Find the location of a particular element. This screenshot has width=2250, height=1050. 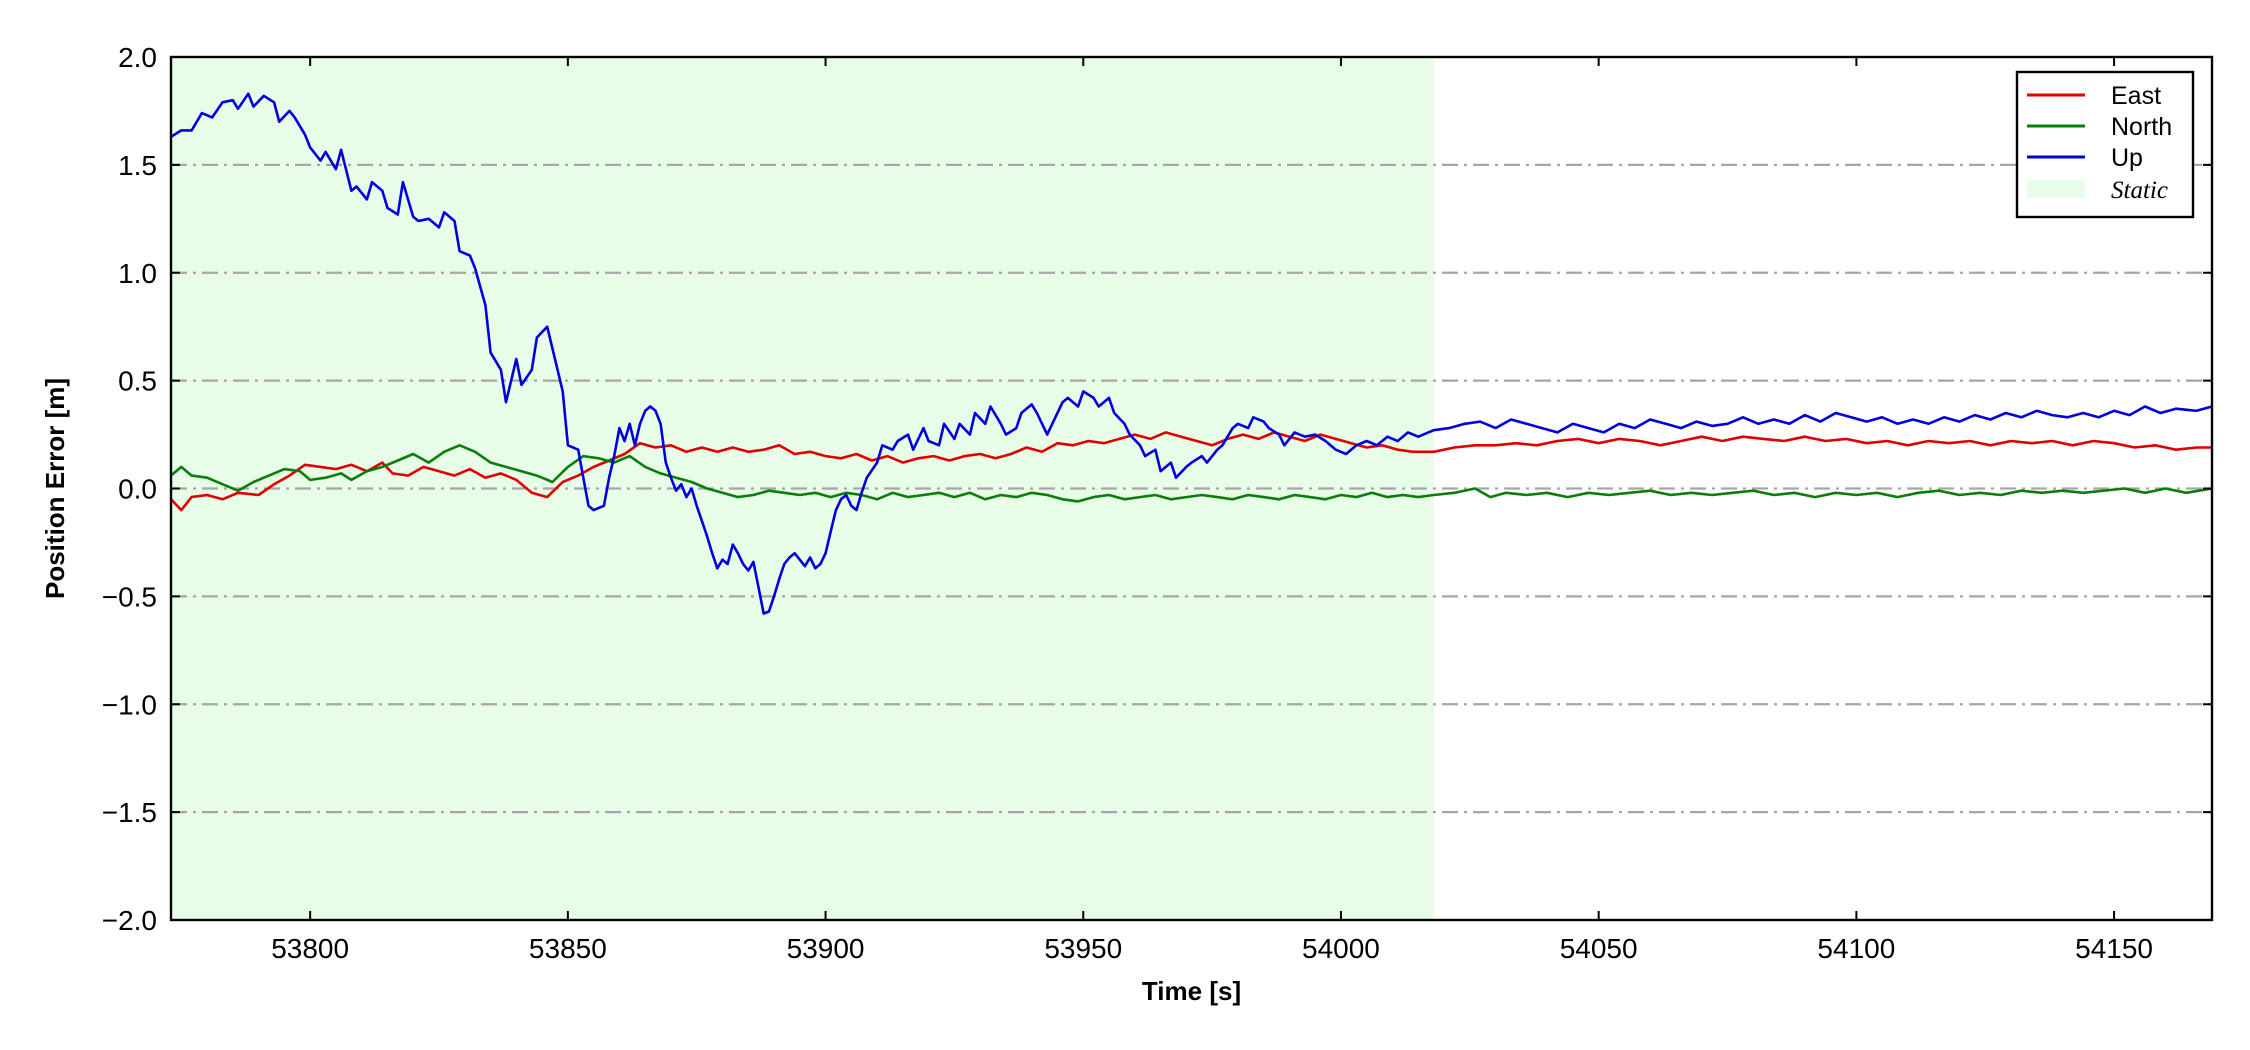

y-tick-label: −2.0 is located at coordinates (129, 920).